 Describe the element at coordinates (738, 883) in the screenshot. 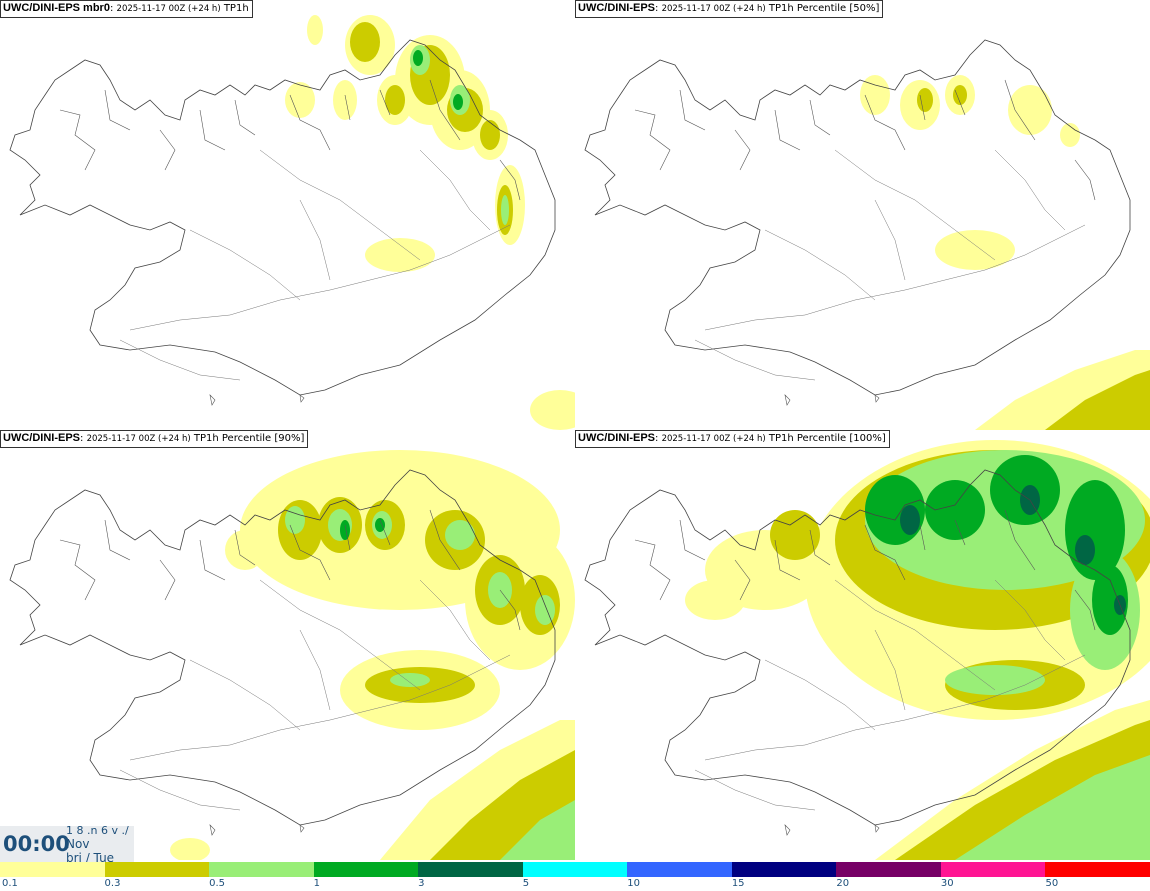

I see `colorbar-label: 15` at that location.